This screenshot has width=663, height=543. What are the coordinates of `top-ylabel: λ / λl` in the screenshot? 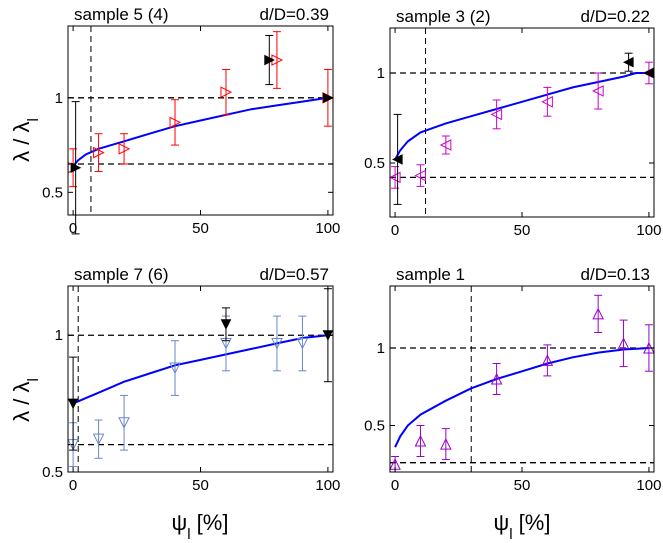 It's located at (25, 140).